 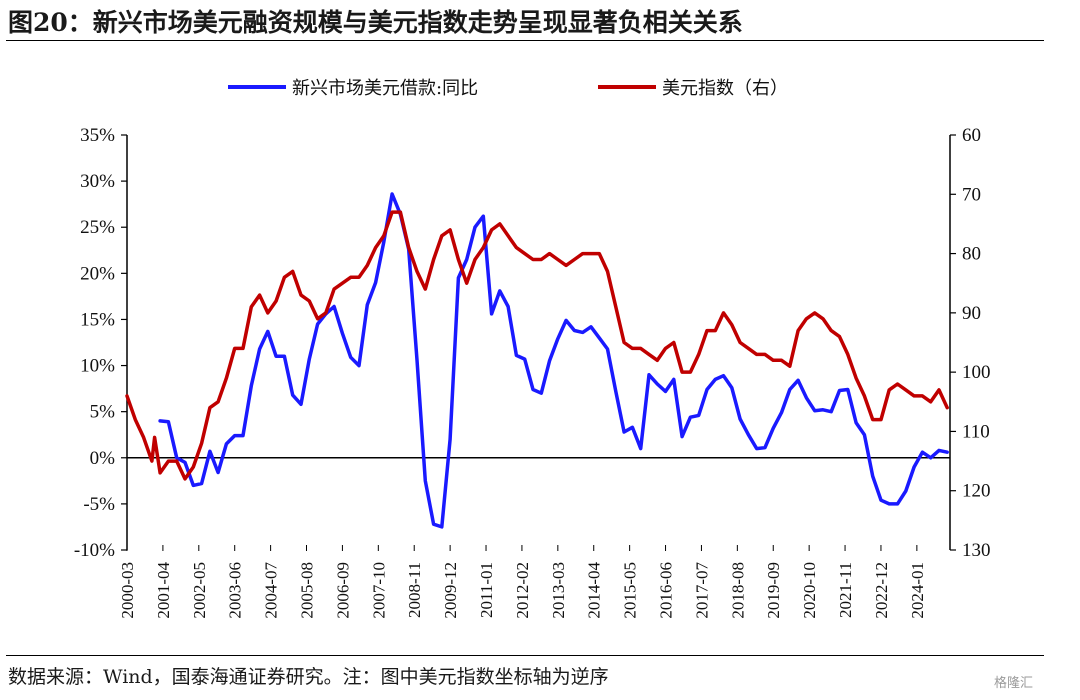 What do you see at coordinates (525, 40) in the screenshot?
I see `title-rule` at bounding box center [525, 40].